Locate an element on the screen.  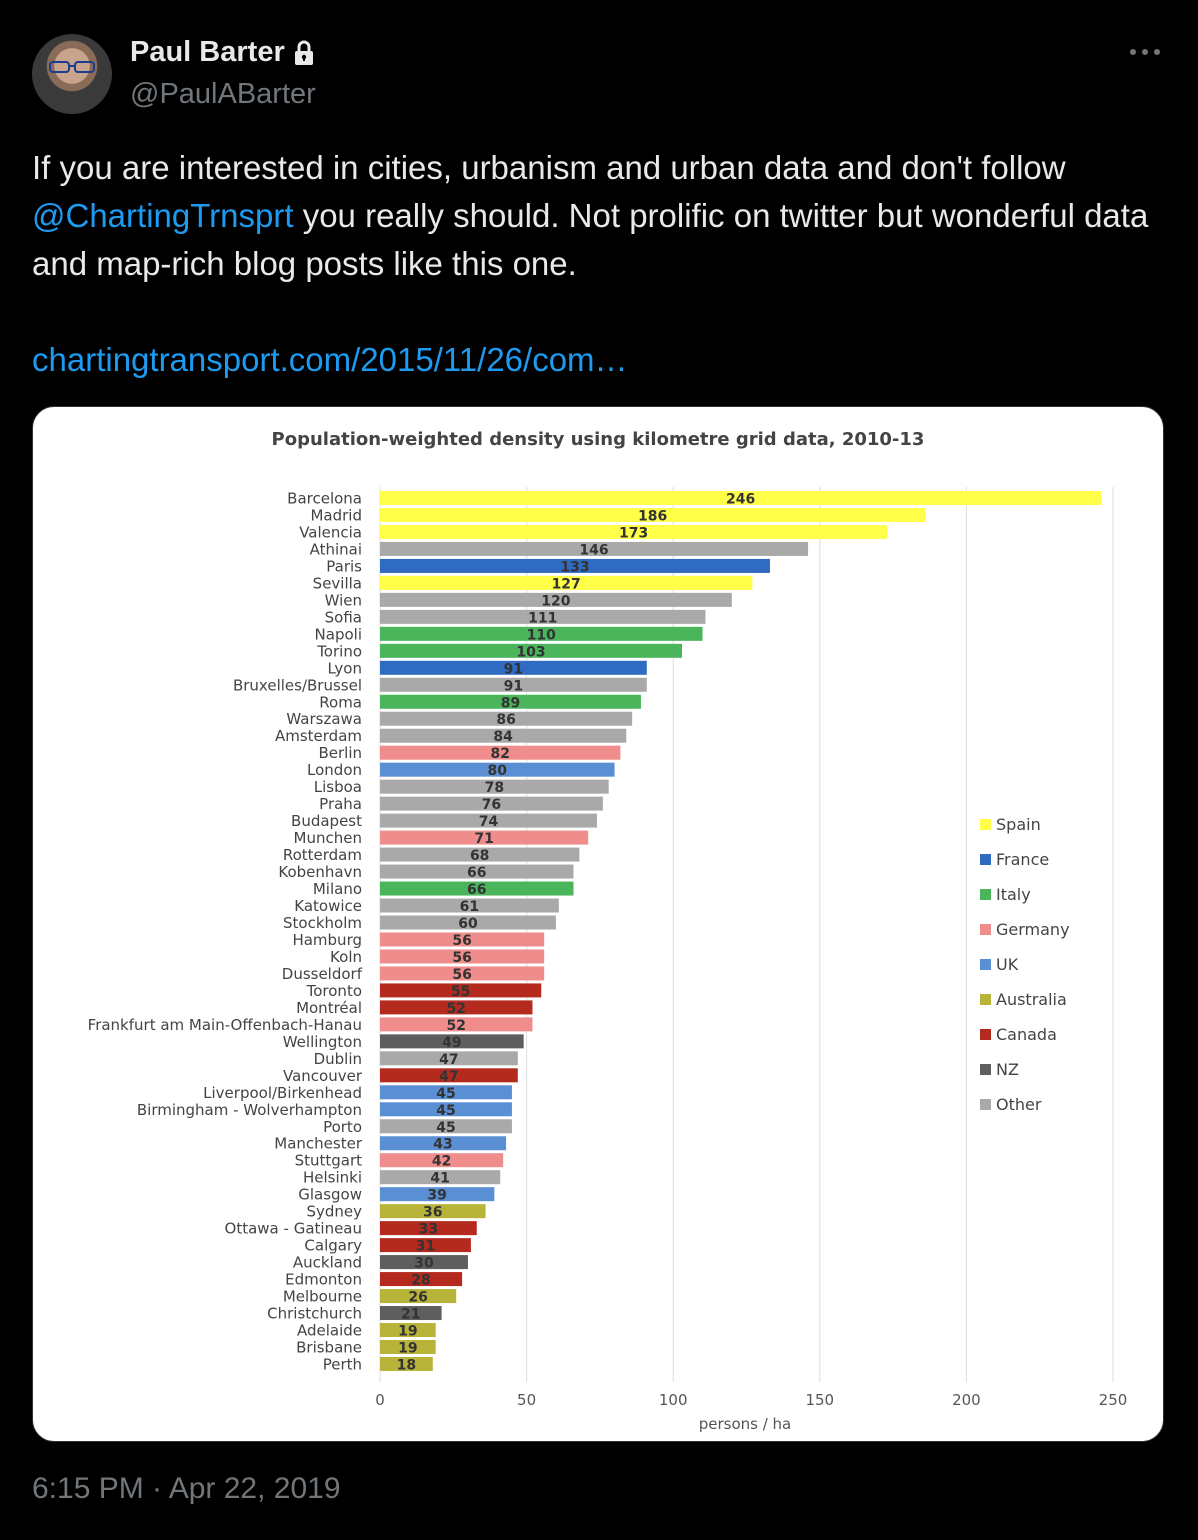
category-label: Budapest is located at coordinates (326, 821).